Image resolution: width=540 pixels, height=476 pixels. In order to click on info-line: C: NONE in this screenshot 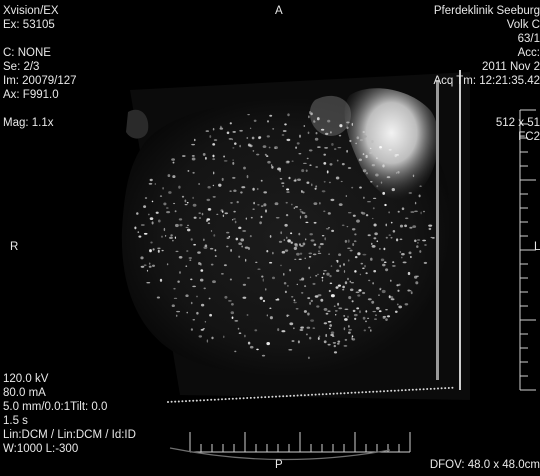, I will do `click(27, 53)`.